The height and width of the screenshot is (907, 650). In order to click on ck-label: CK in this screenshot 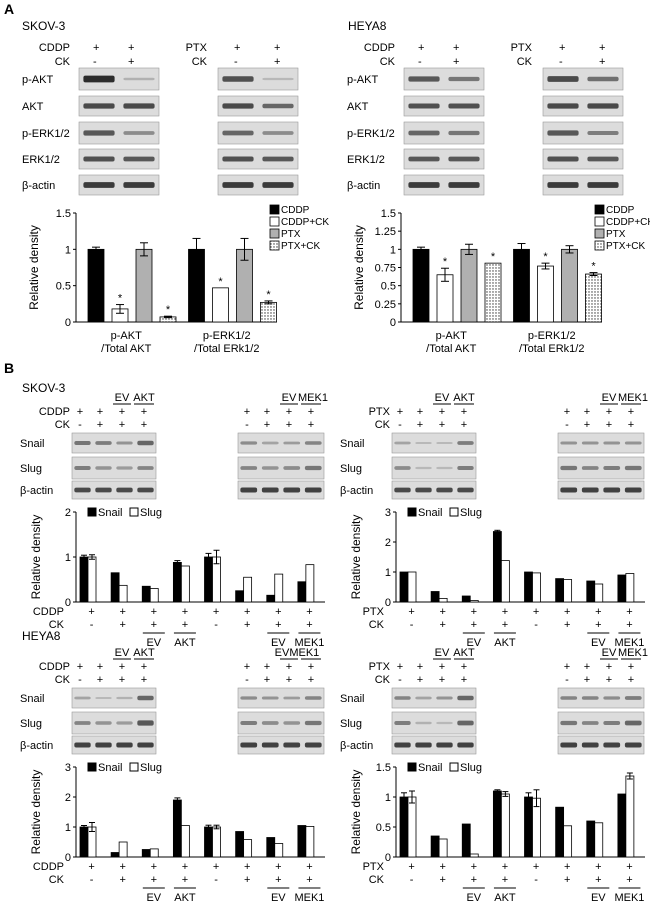, I will do `click(383, 425)`.